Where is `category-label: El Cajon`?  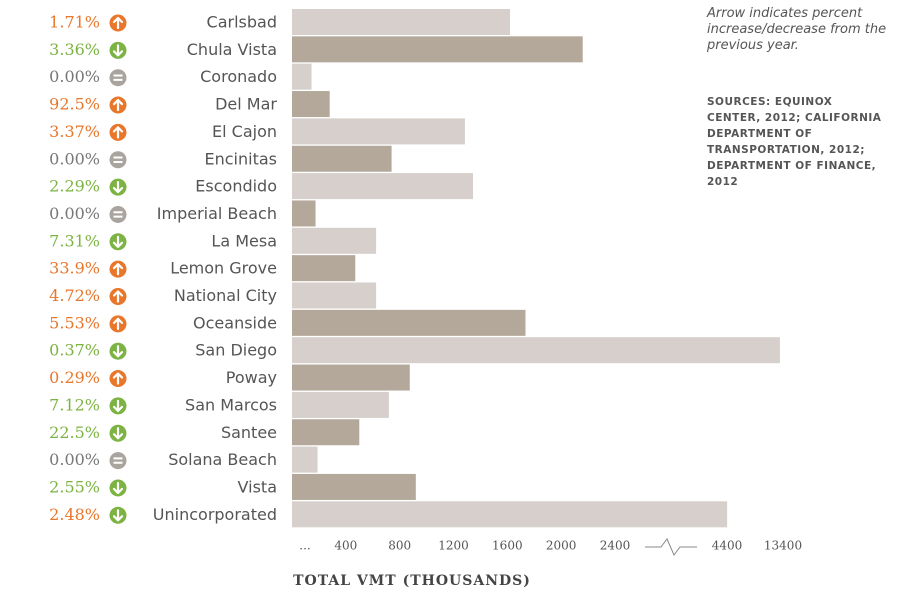 category-label: El Cajon is located at coordinates (244, 131).